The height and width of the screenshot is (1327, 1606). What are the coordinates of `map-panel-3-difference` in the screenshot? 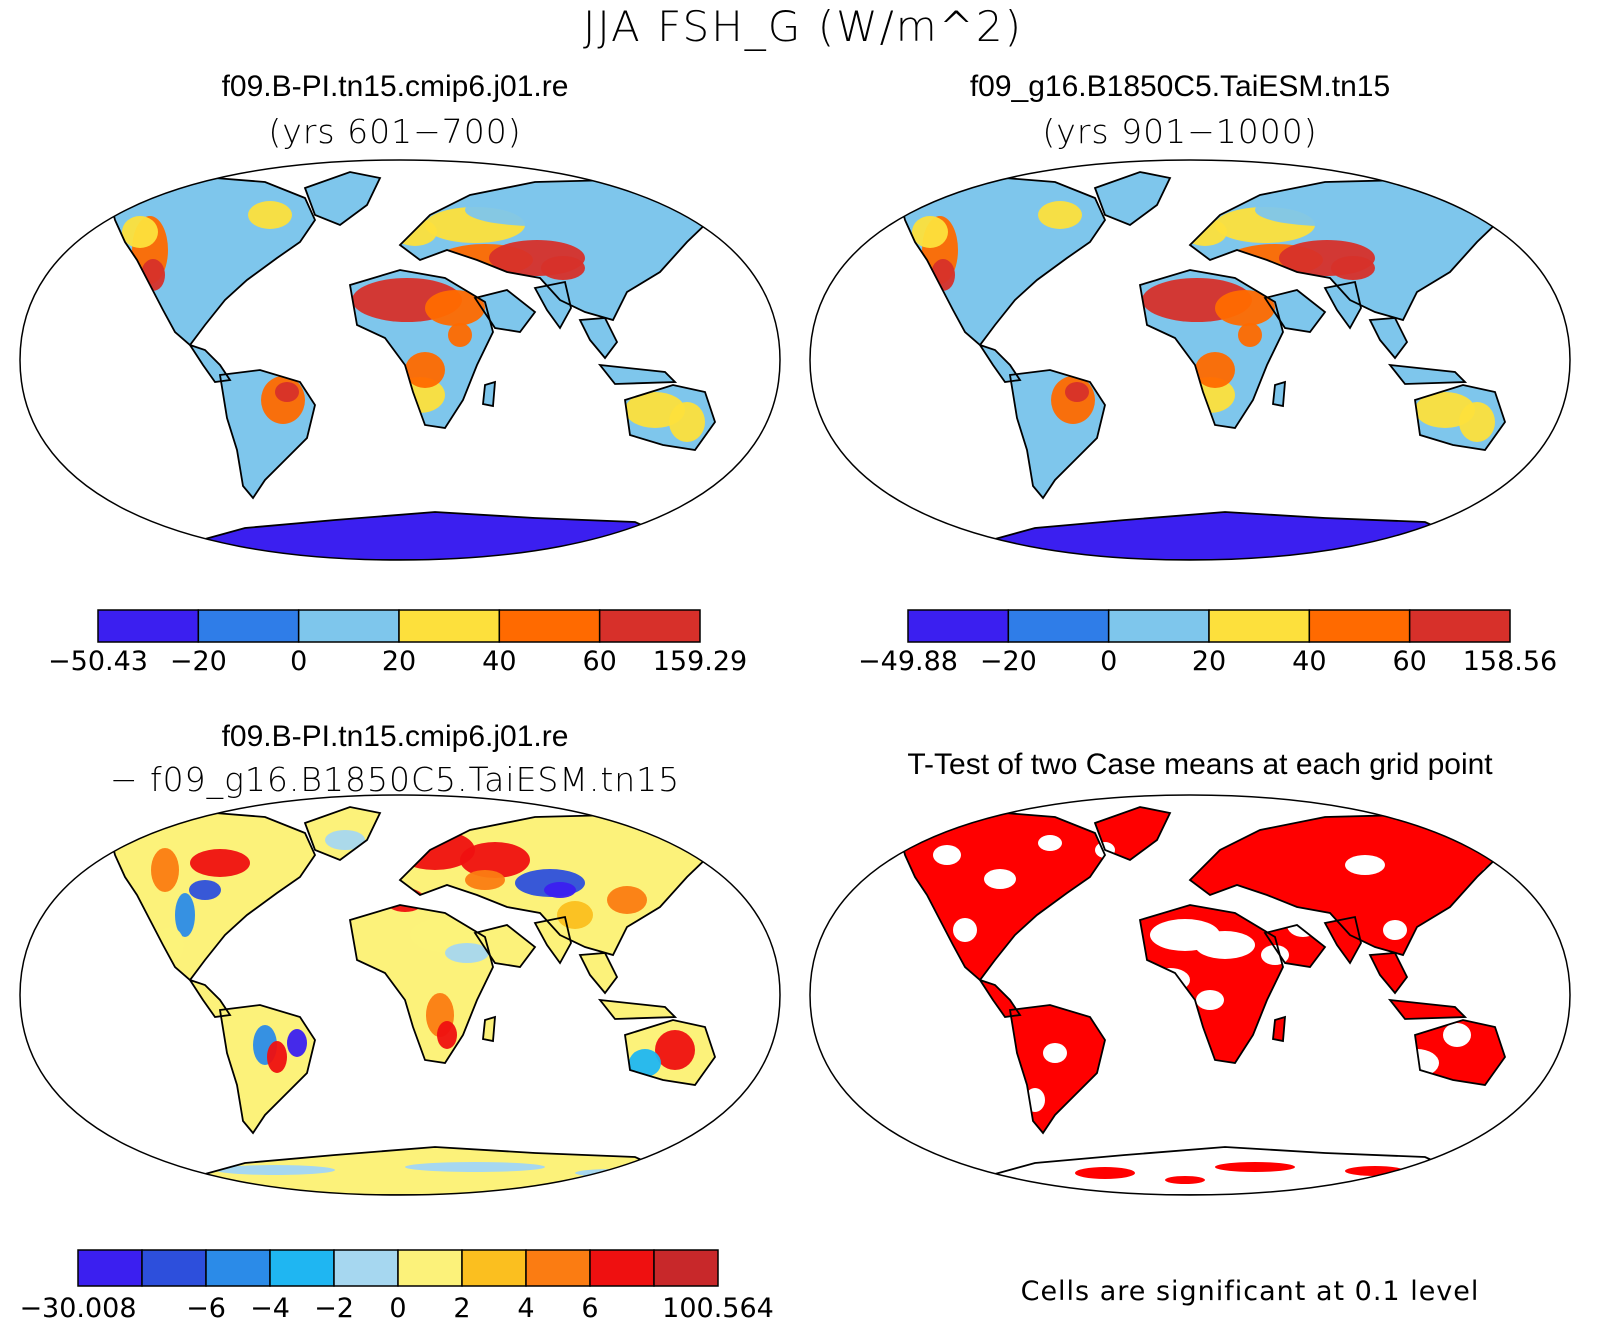 It's located at (400, 995).